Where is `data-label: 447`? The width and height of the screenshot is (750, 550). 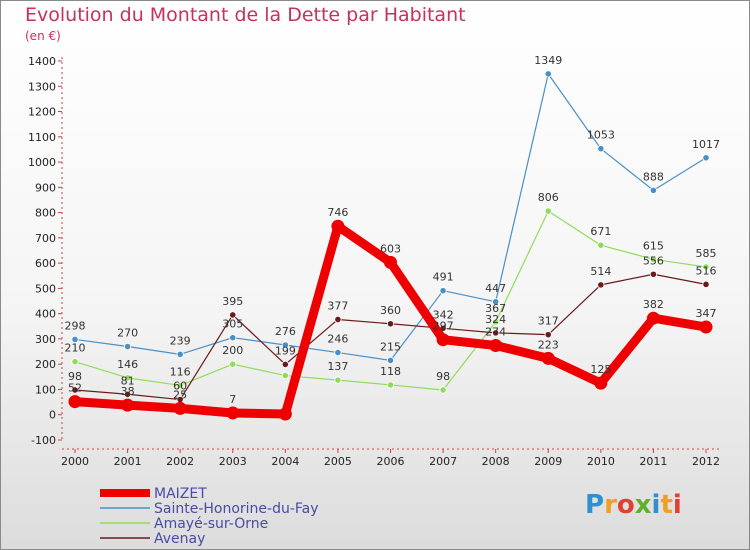 data-label: 447 is located at coordinates (495, 288).